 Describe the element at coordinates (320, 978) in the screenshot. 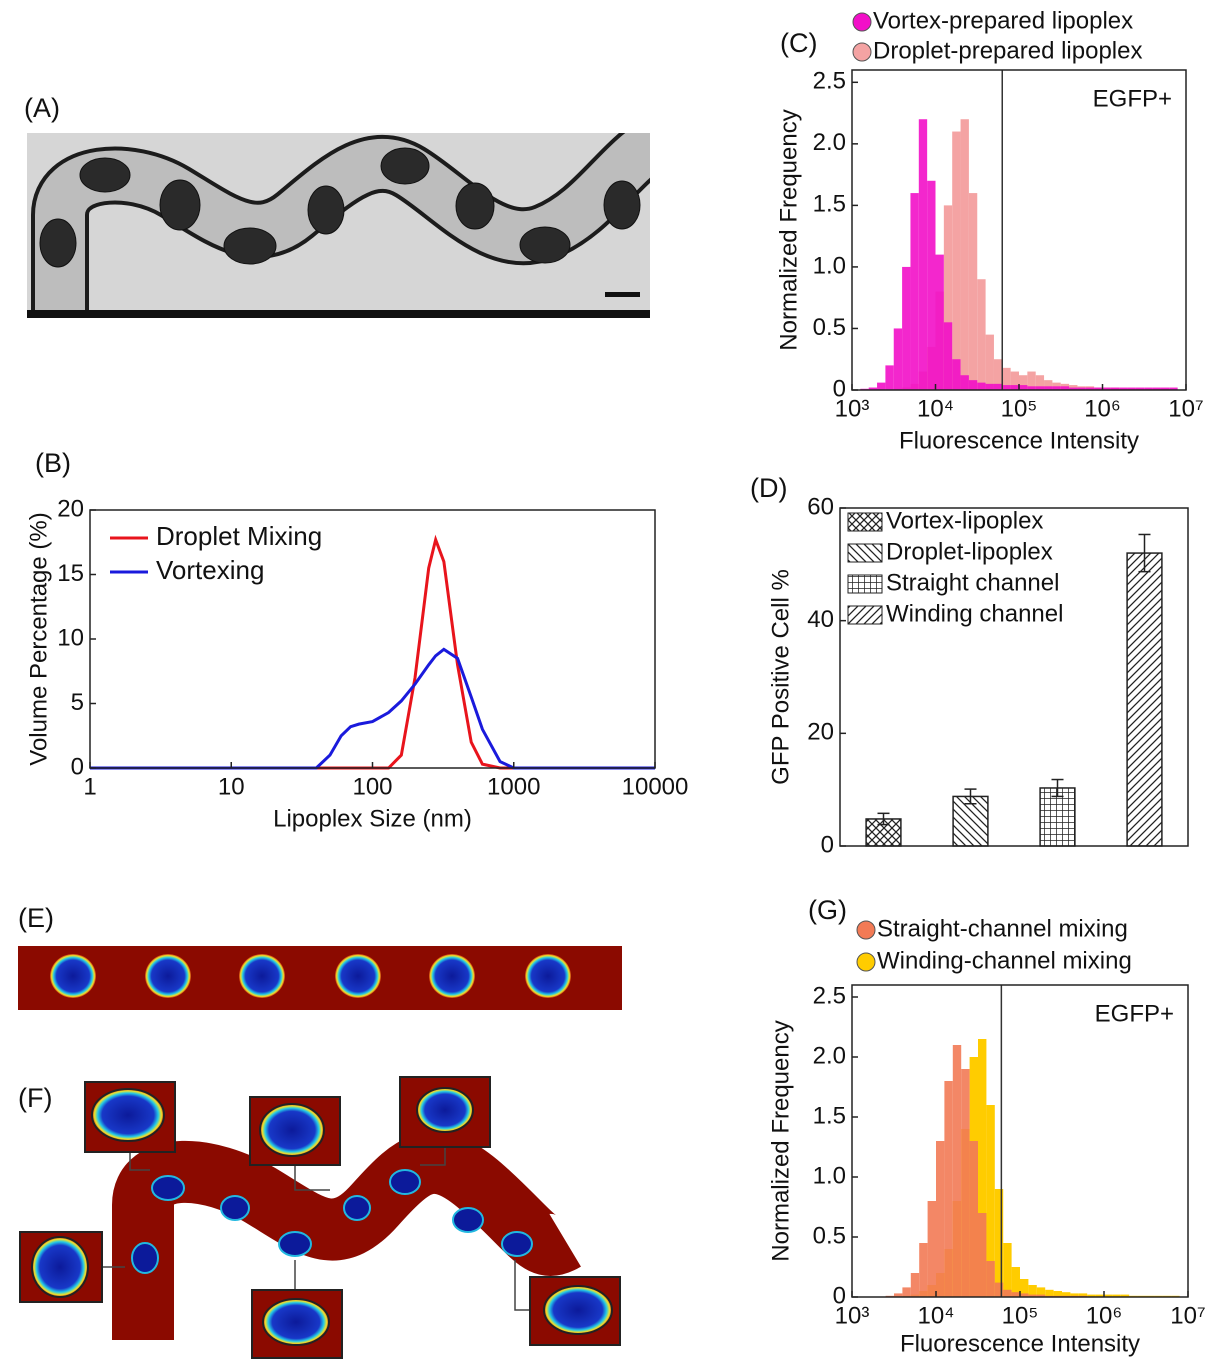

I see `simulation-straight` at that location.